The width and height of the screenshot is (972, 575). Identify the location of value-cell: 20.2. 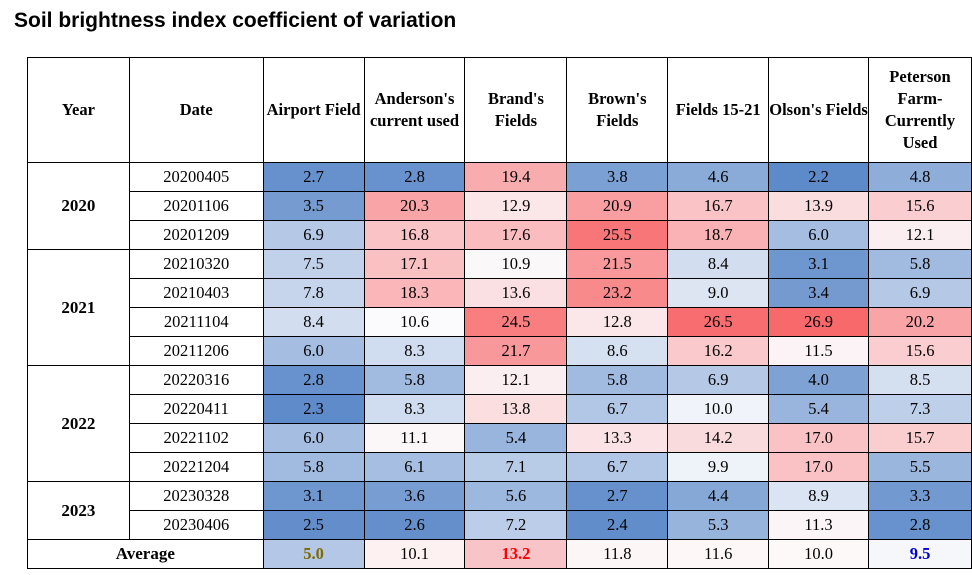
(920, 322).